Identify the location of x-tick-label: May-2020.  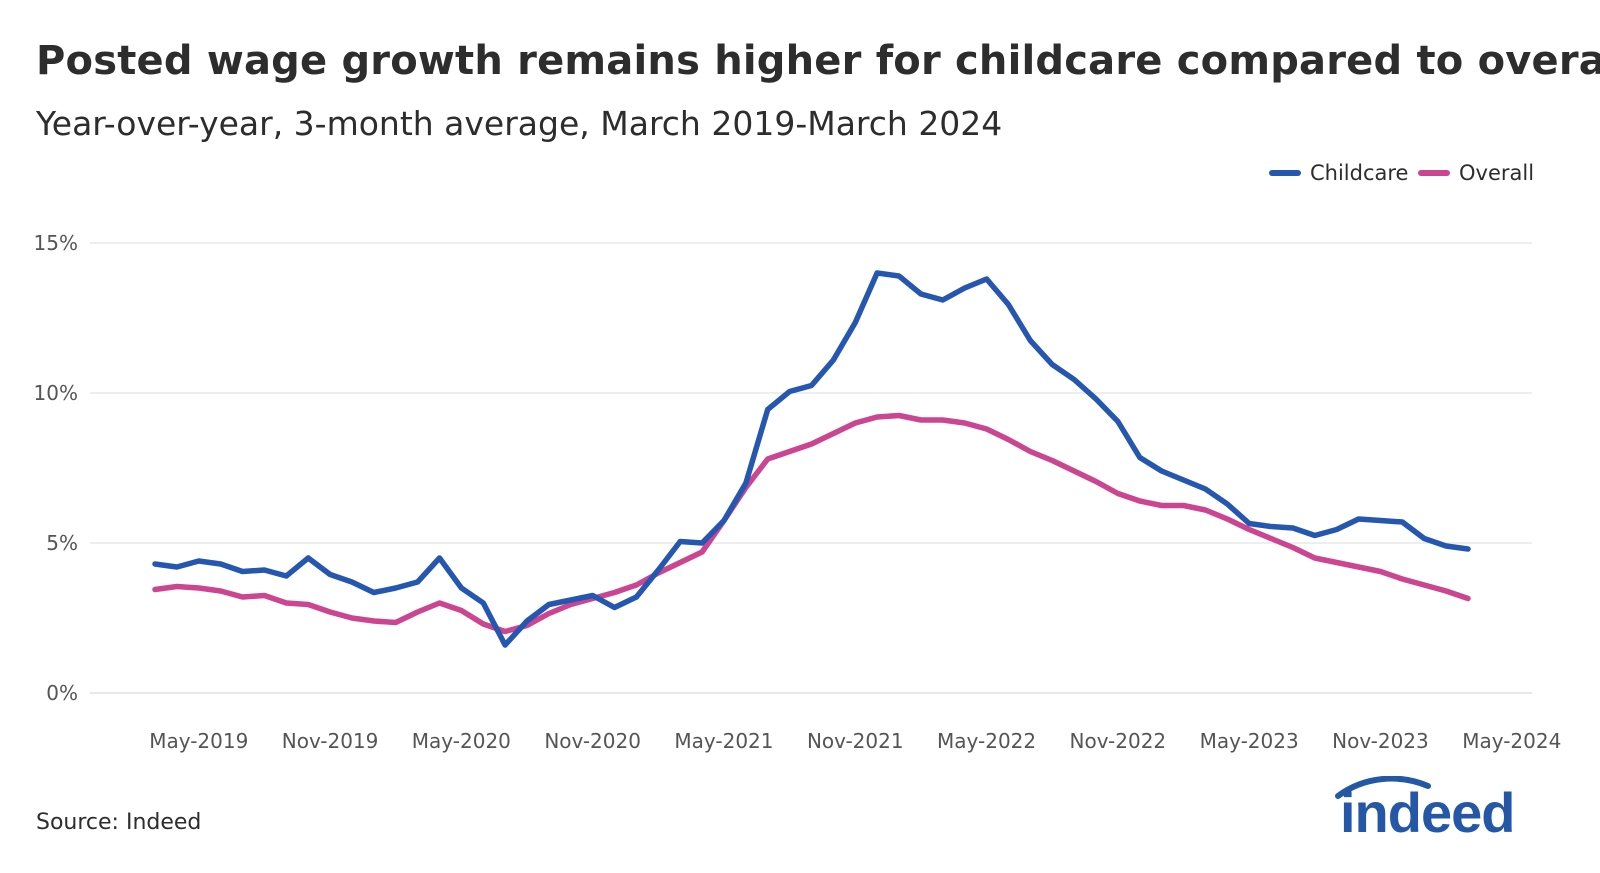
(461, 741).